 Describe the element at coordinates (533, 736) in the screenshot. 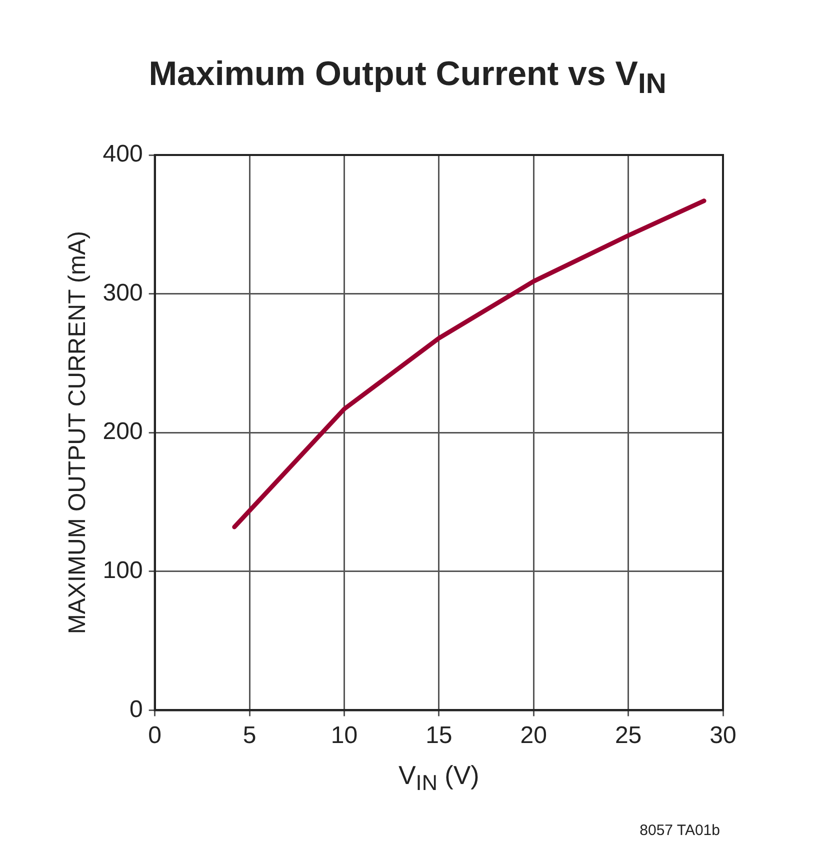

I see `x-tick-label: 20` at that location.